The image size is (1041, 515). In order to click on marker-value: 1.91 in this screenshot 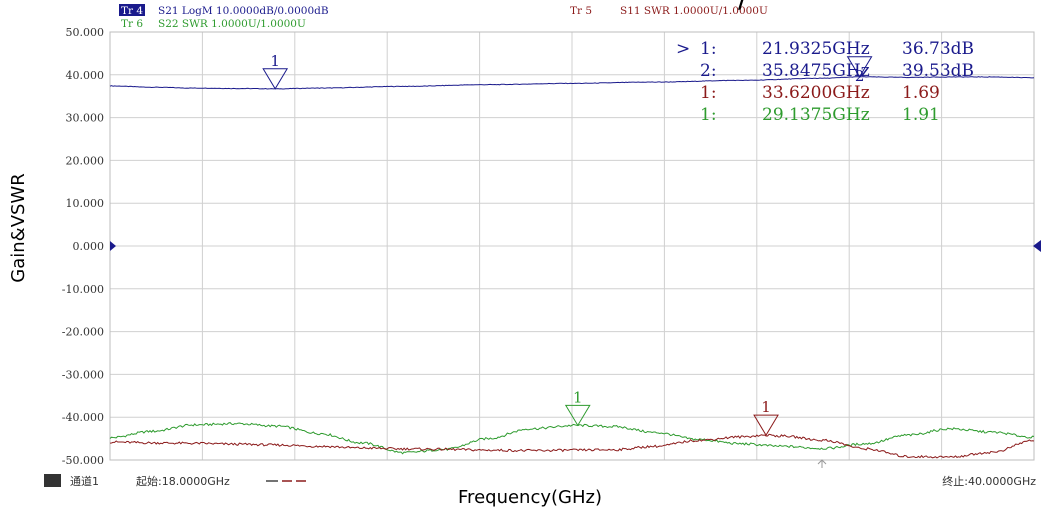, I will do `click(921, 115)`.